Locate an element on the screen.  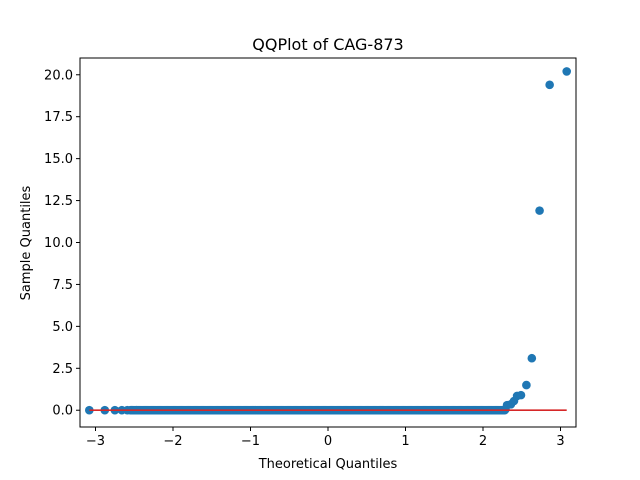
y-tick-label: 12.5 is located at coordinates (58, 201).